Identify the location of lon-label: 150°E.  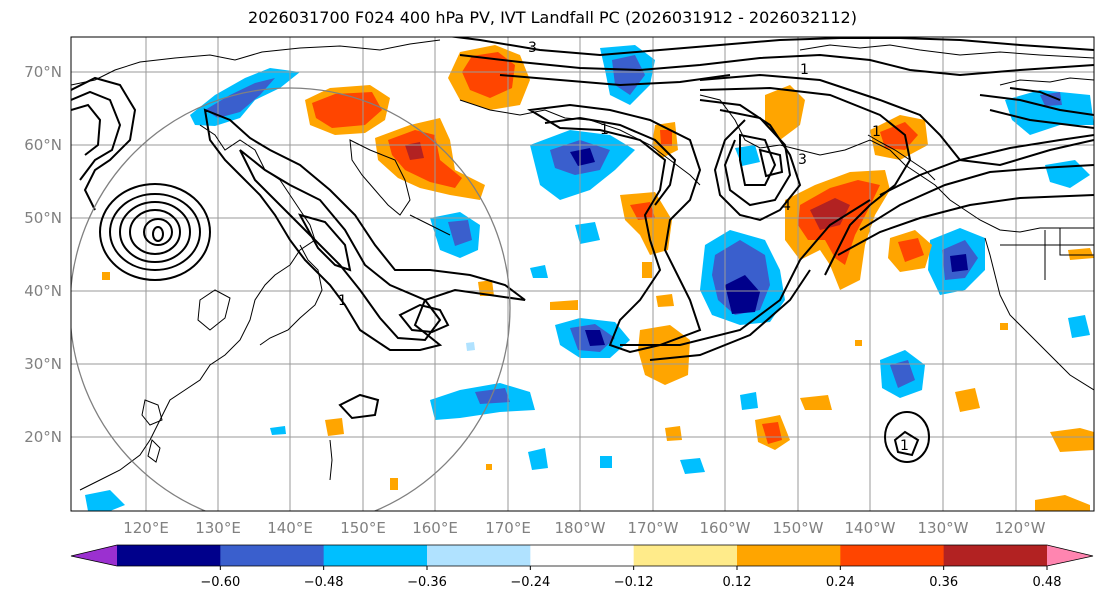
(363, 528).